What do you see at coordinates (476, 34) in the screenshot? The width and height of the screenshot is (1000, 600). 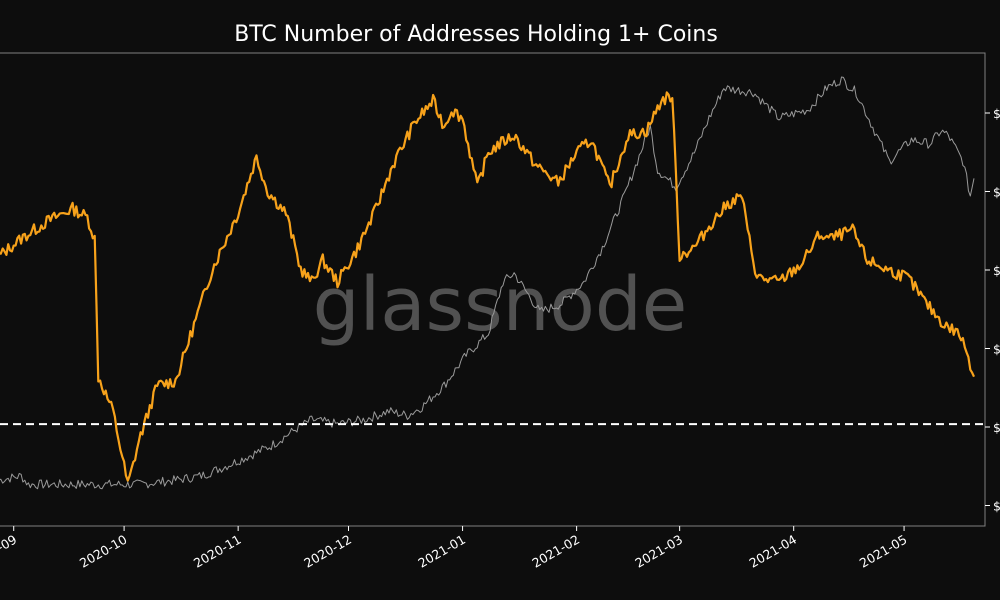 I see `chart-title: BTC Number of Addresses Holding 1+ Coins` at bounding box center [476, 34].